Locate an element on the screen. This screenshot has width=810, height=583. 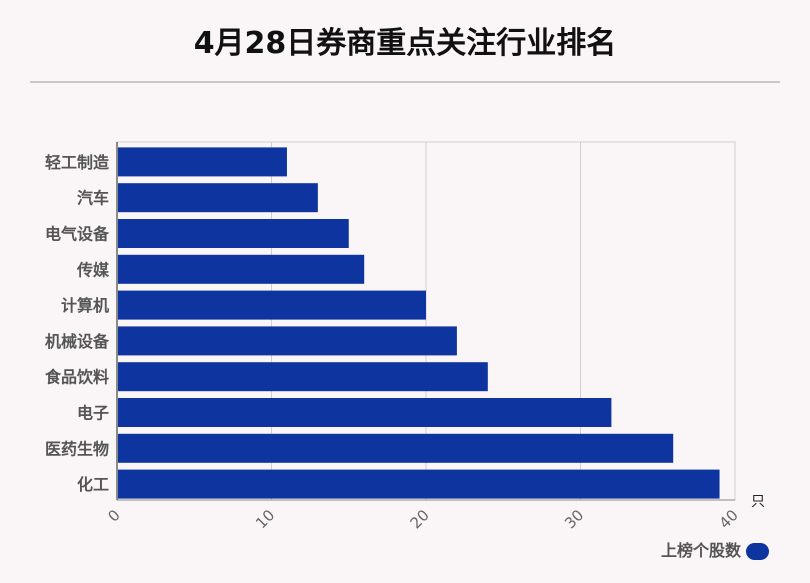
category-label: 食品饮料 is located at coordinates (76, 377).